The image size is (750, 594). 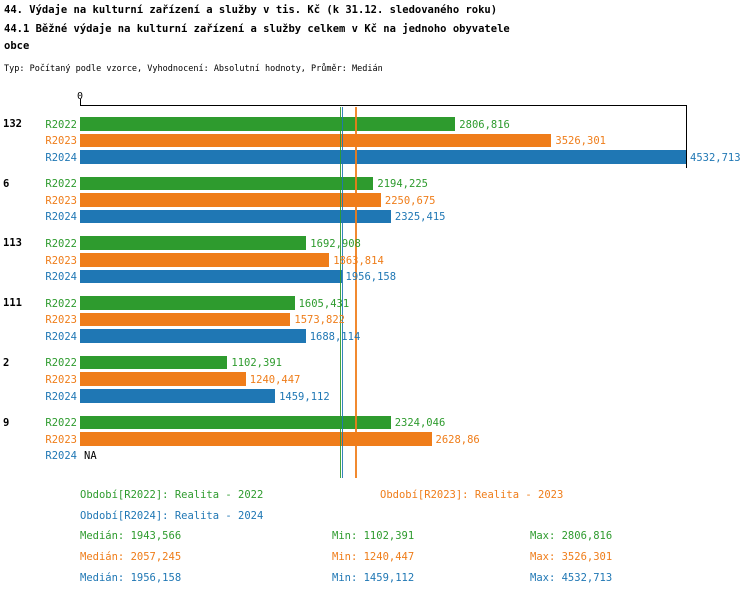 I want to click on stat-median-r2024: Medián: 1956,158, so click(x=131, y=578).